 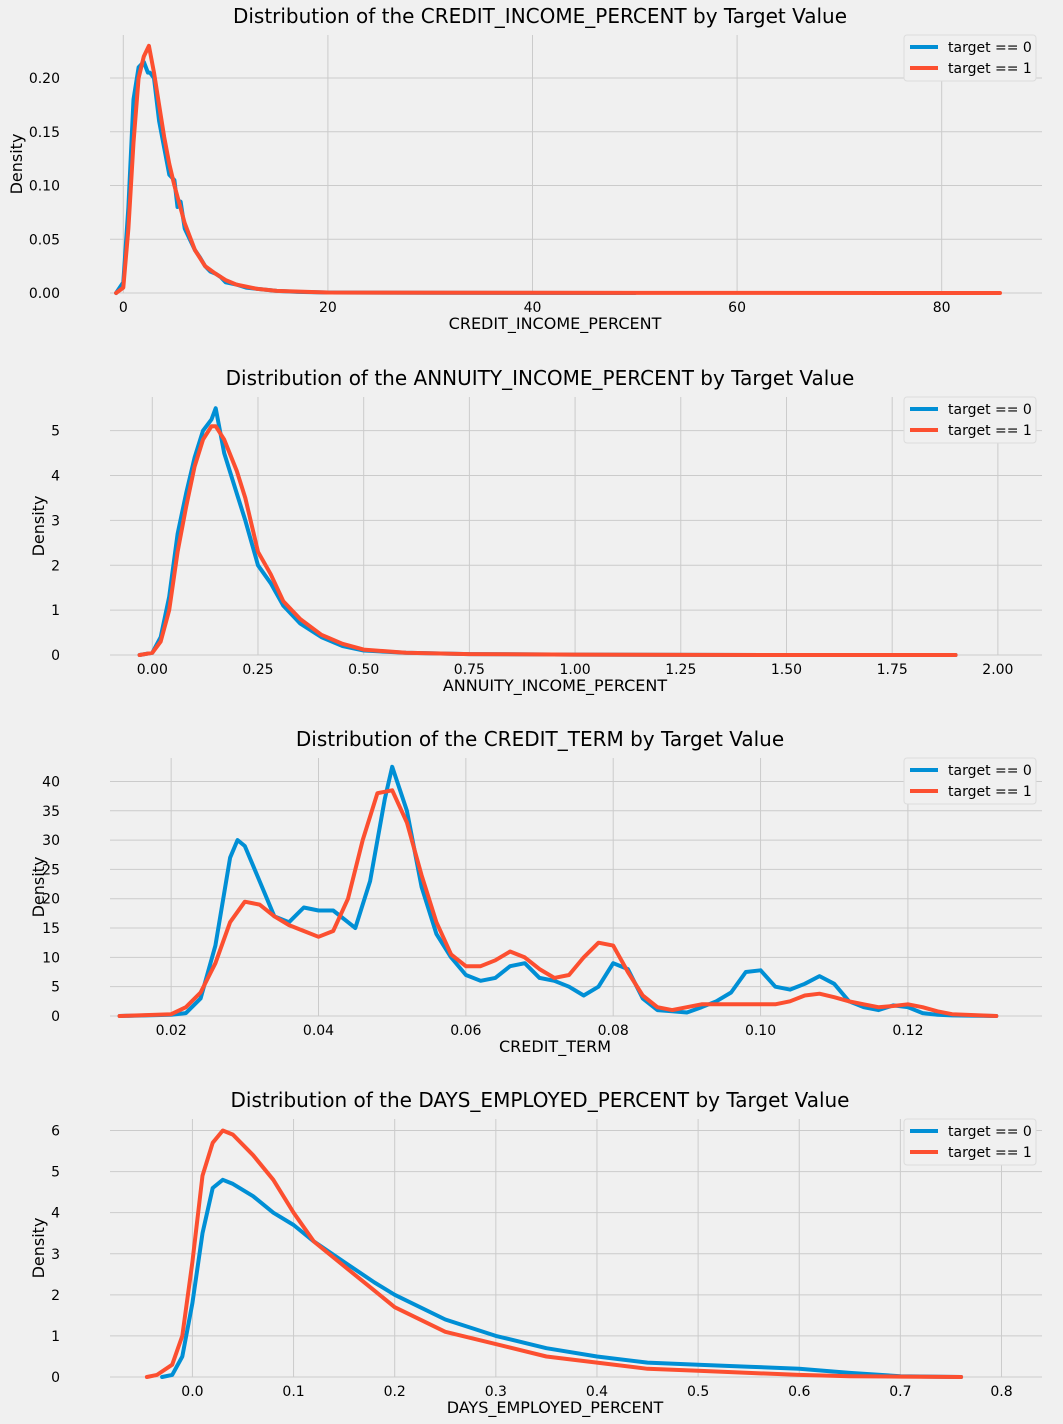 What do you see at coordinates (152, 670) in the screenshot?
I see `x-tick-label: 0.00` at bounding box center [152, 670].